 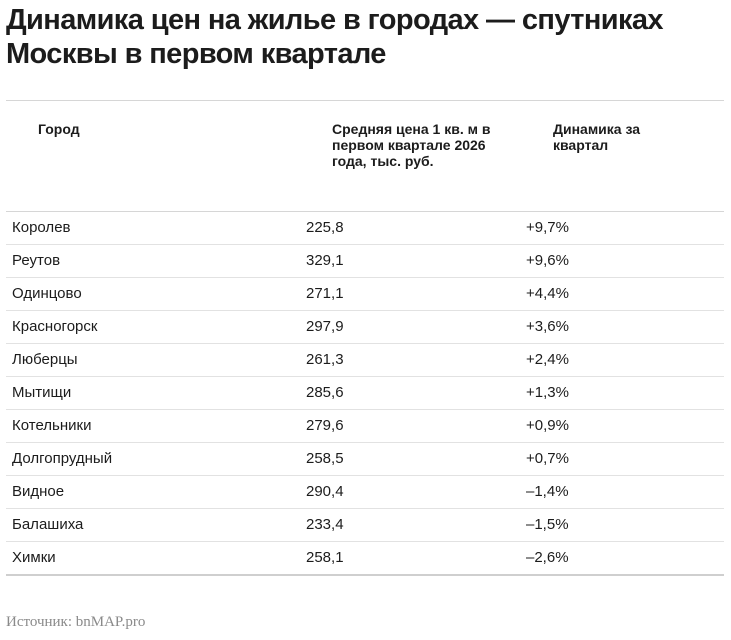 I want to click on header-dynamics: Динамика за квартал, so click(x=597, y=137).